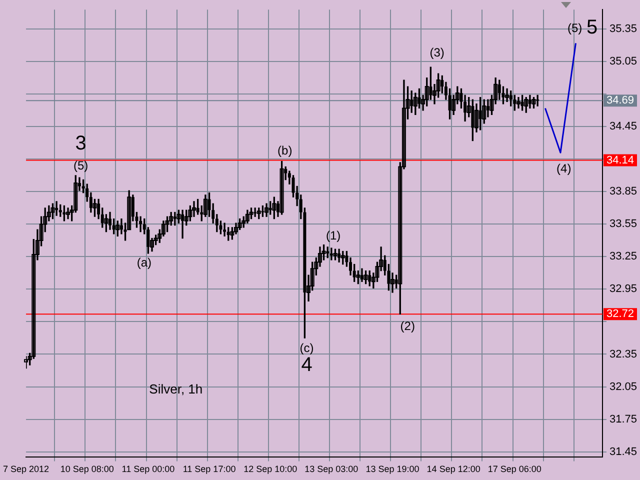  I want to click on y-tick-label: 35.05, so click(623, 62).